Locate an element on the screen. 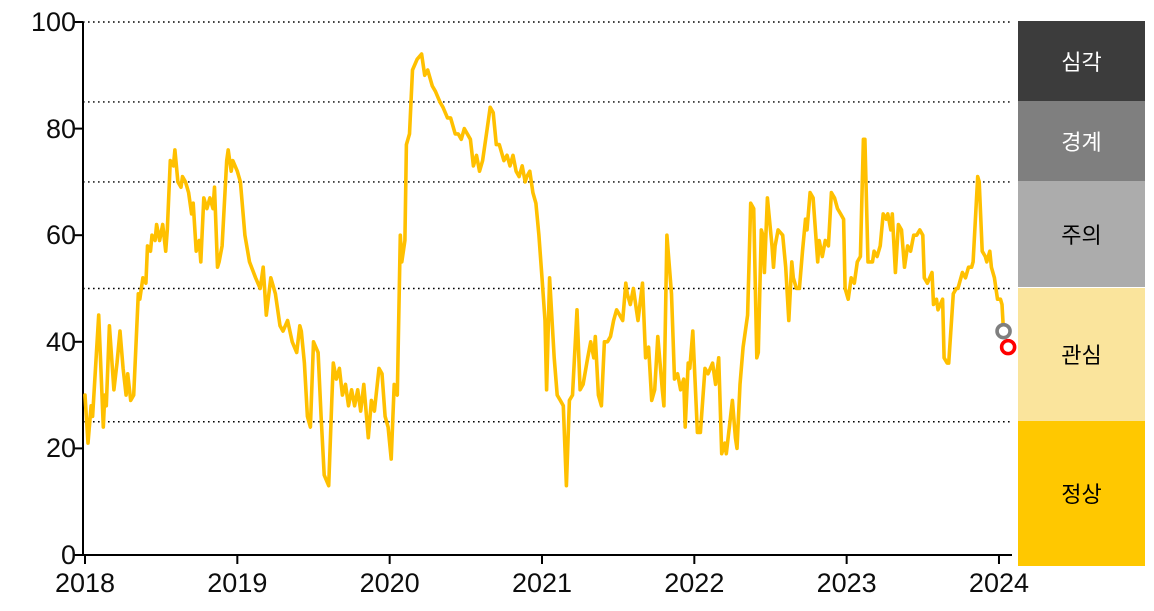  risk-band-label-normal: 정상 is located at coordinates (1081, 495).